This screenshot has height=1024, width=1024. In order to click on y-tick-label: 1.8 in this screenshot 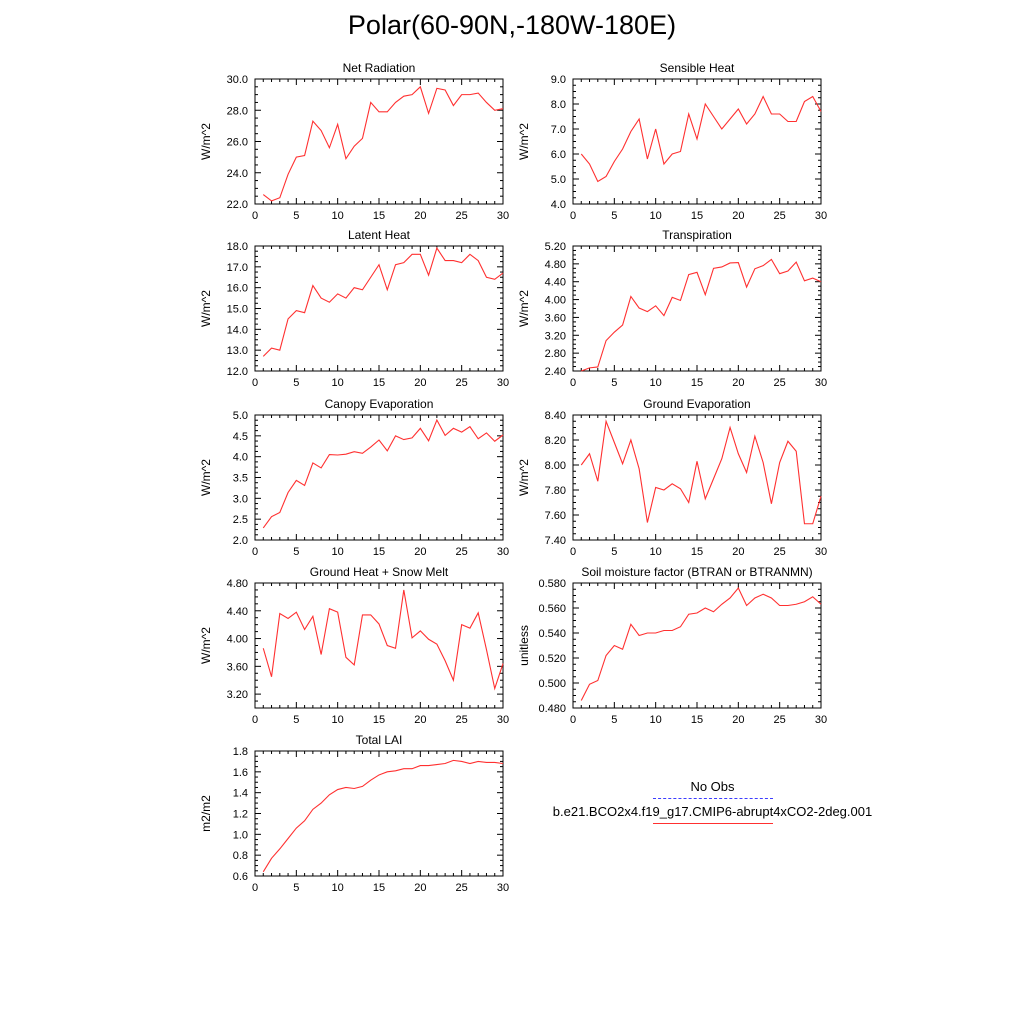, I will do `click(240, 752)`.